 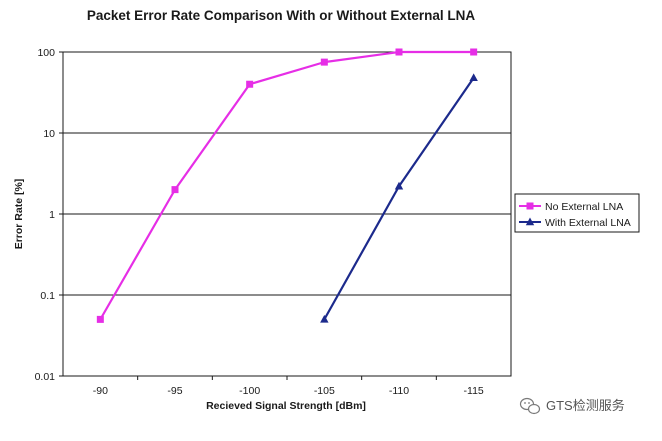 I want to click on x-tick-label: -90, so click(x=100, y=391).